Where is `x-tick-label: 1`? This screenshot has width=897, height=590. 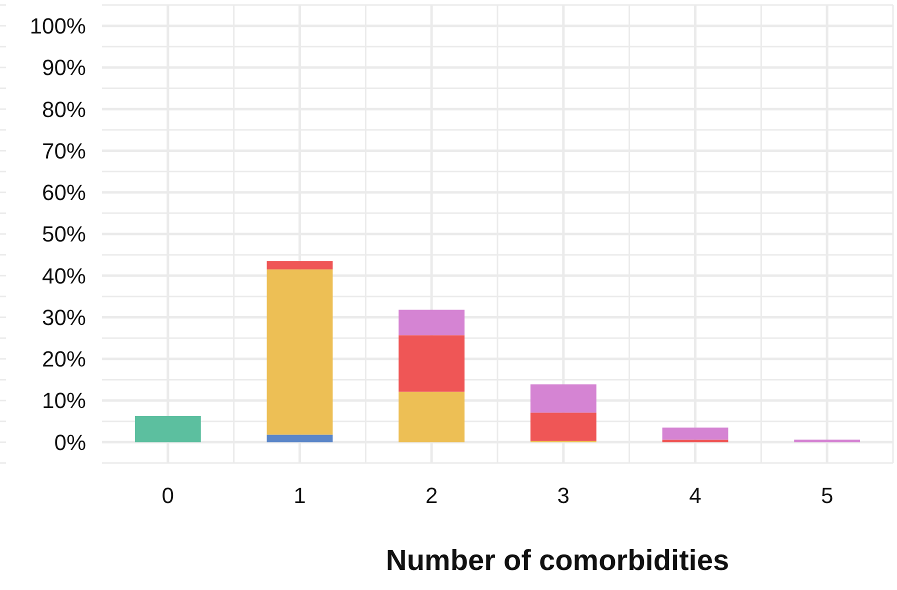
x-tick-label: 1 is located at coordinates (300, 495).